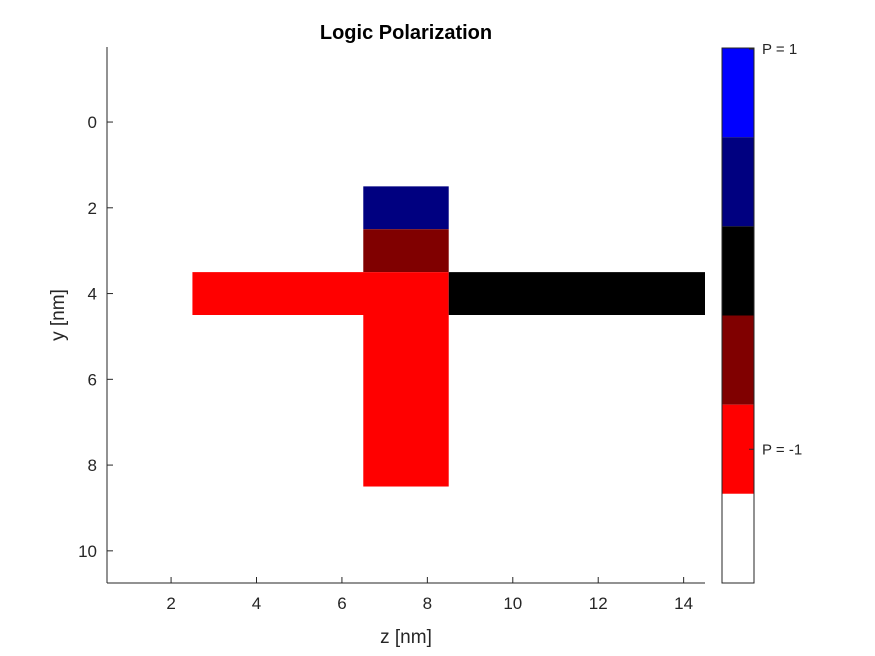  Describe the element at coordinates (92, 379) in the screenshot. I see `y-tick-label: 6` at that location.